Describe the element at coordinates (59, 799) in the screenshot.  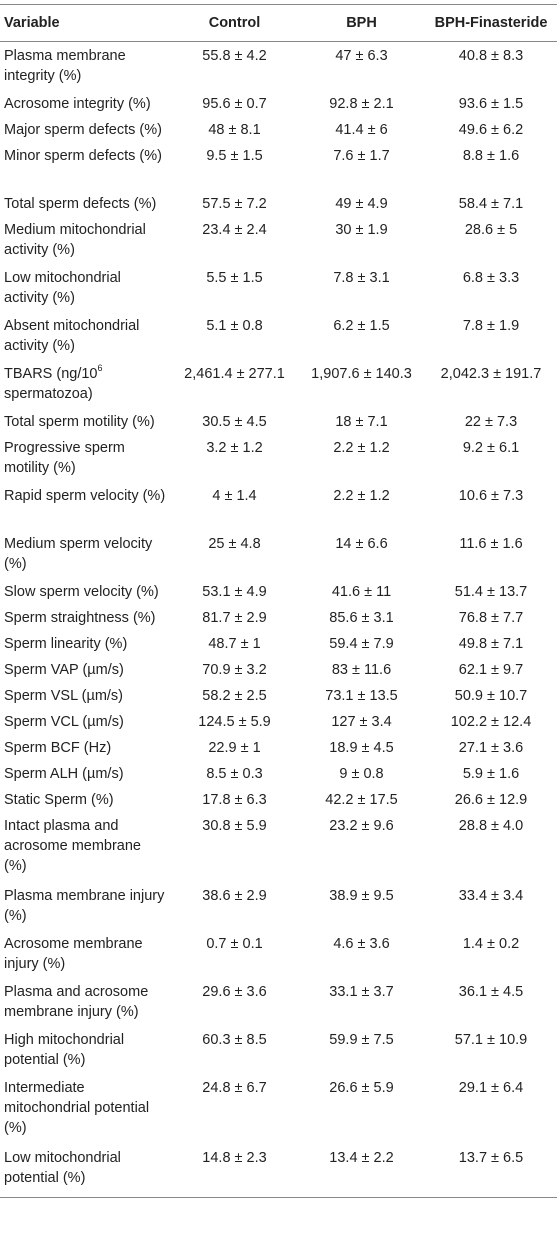
I see `cell-variable: Static Sperm (%)` at that location.